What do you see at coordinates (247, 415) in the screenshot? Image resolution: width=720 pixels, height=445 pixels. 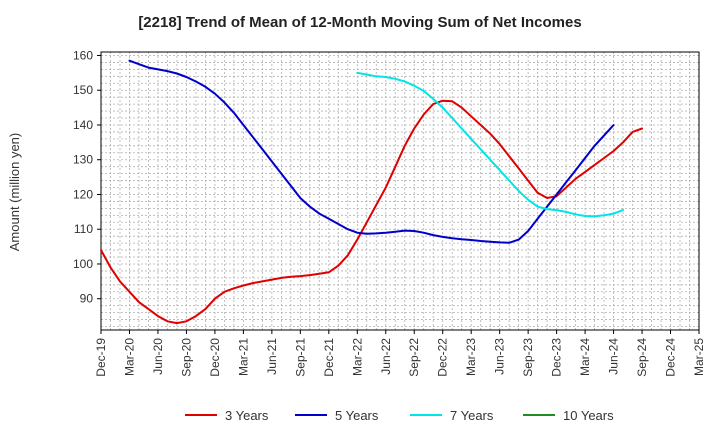 I see `legend-label: 3 Years` at bounding box center [247, 415].